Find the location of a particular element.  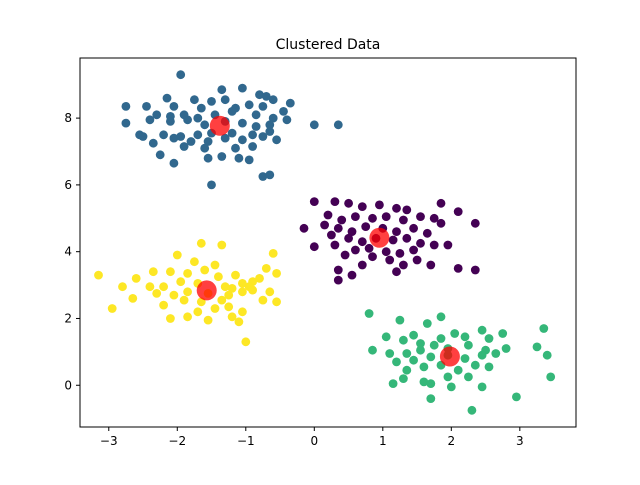

x-tick-label: 1 is located at coordinates (383, 441).